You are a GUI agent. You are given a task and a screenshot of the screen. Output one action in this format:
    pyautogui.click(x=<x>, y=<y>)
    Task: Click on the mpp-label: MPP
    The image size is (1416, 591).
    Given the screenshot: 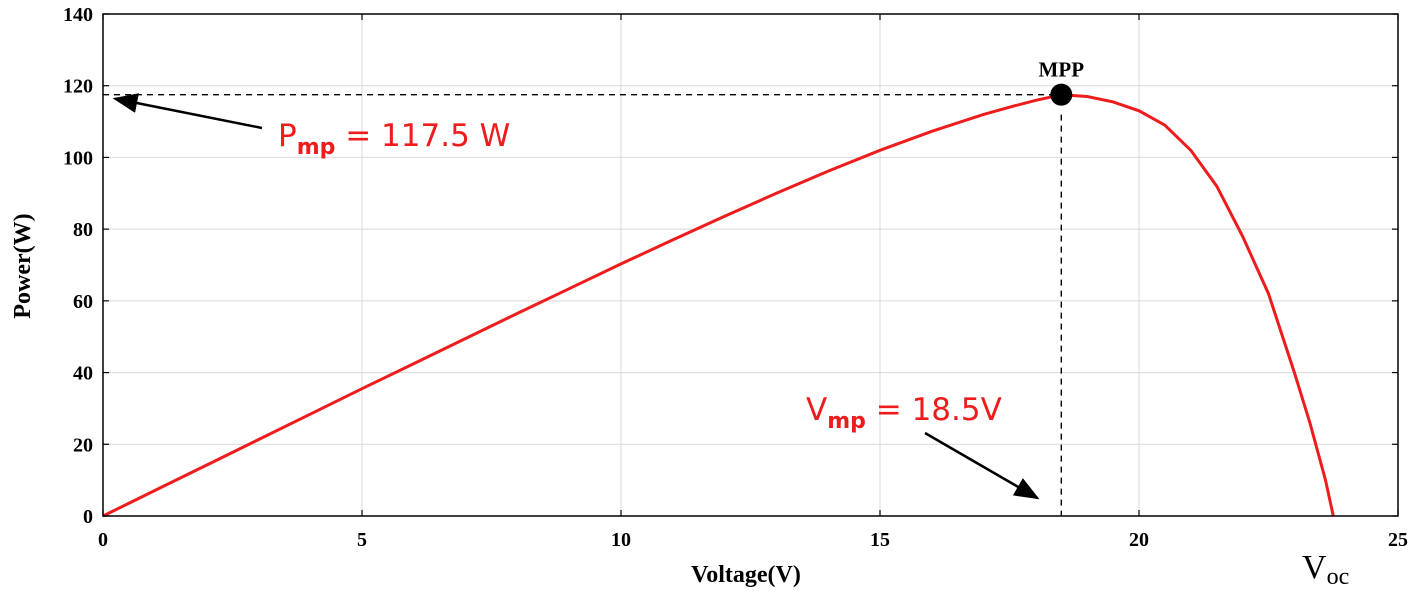 What is the action you would take?
    pyautogui.click(x=1062, y=70)
    